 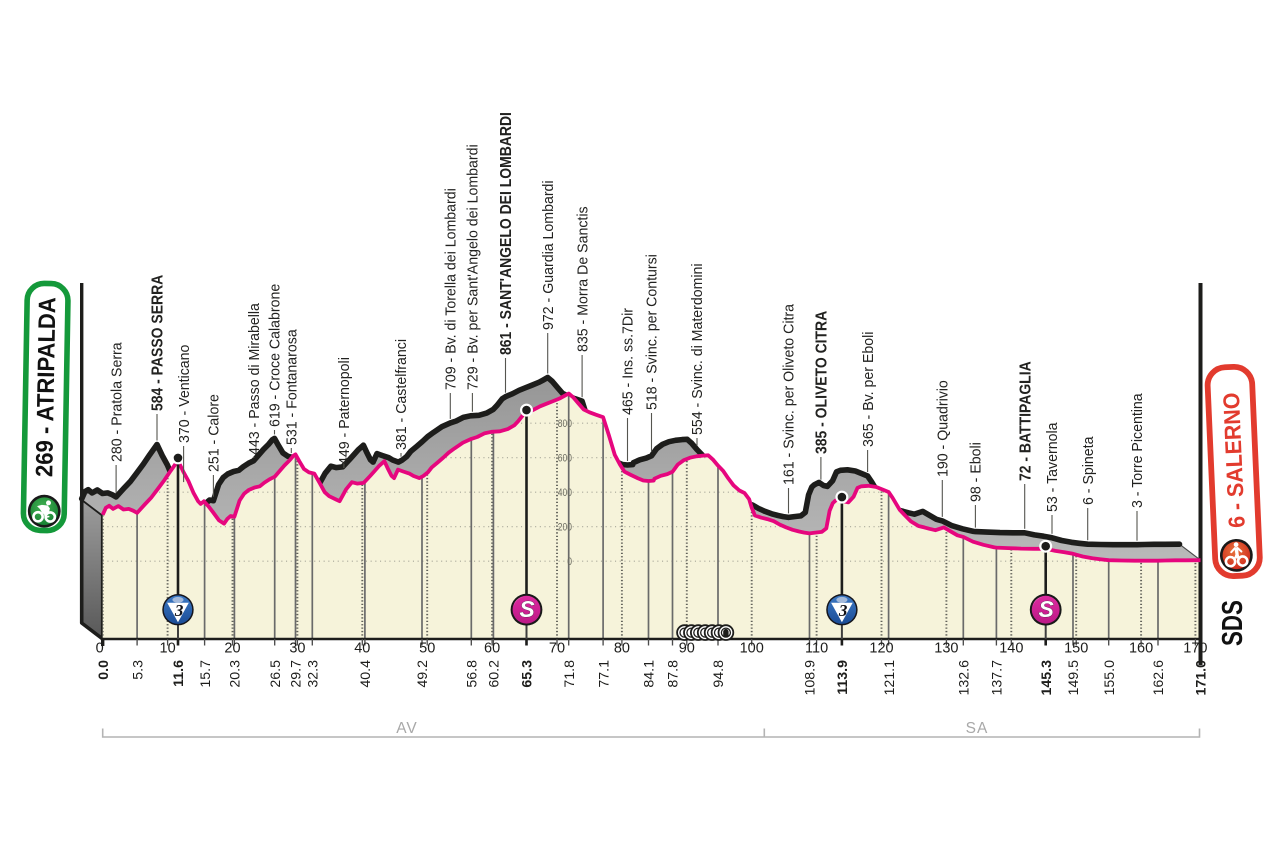 What do you see at coordinates (492, 649) in the screenshot?
I see `svg-text: 60` at bounding box center [492, 649].